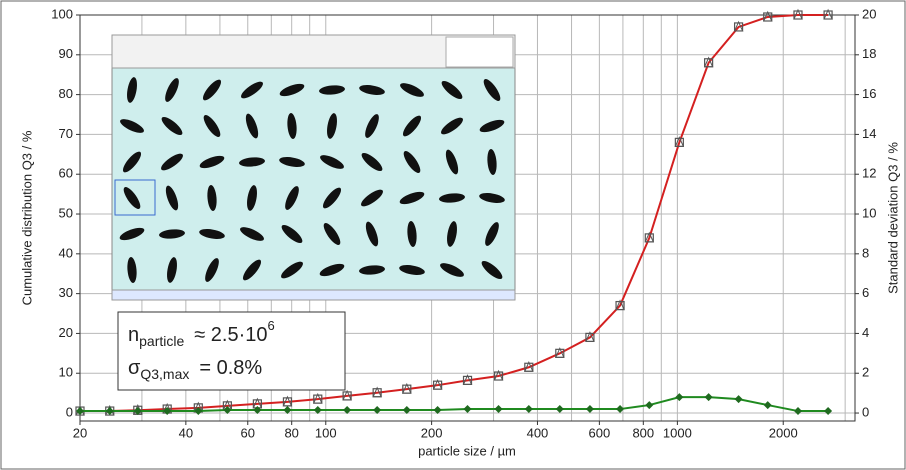  What do you see at coordinates (869, 13) in the screenshot?
I see `y2-tick-label: 20` at bounding box center [869, 13].